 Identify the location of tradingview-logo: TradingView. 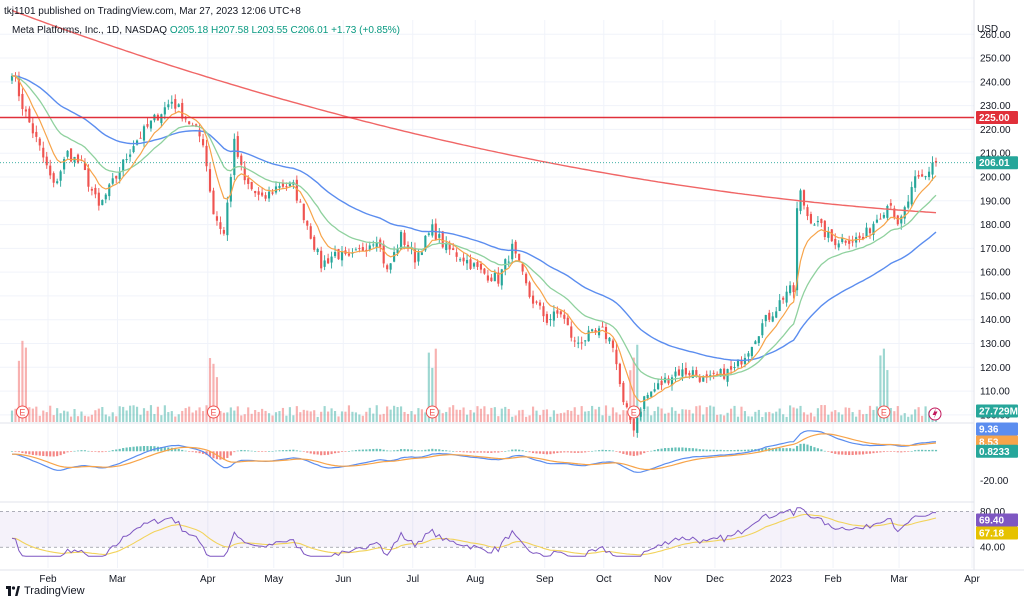
(45, 591).